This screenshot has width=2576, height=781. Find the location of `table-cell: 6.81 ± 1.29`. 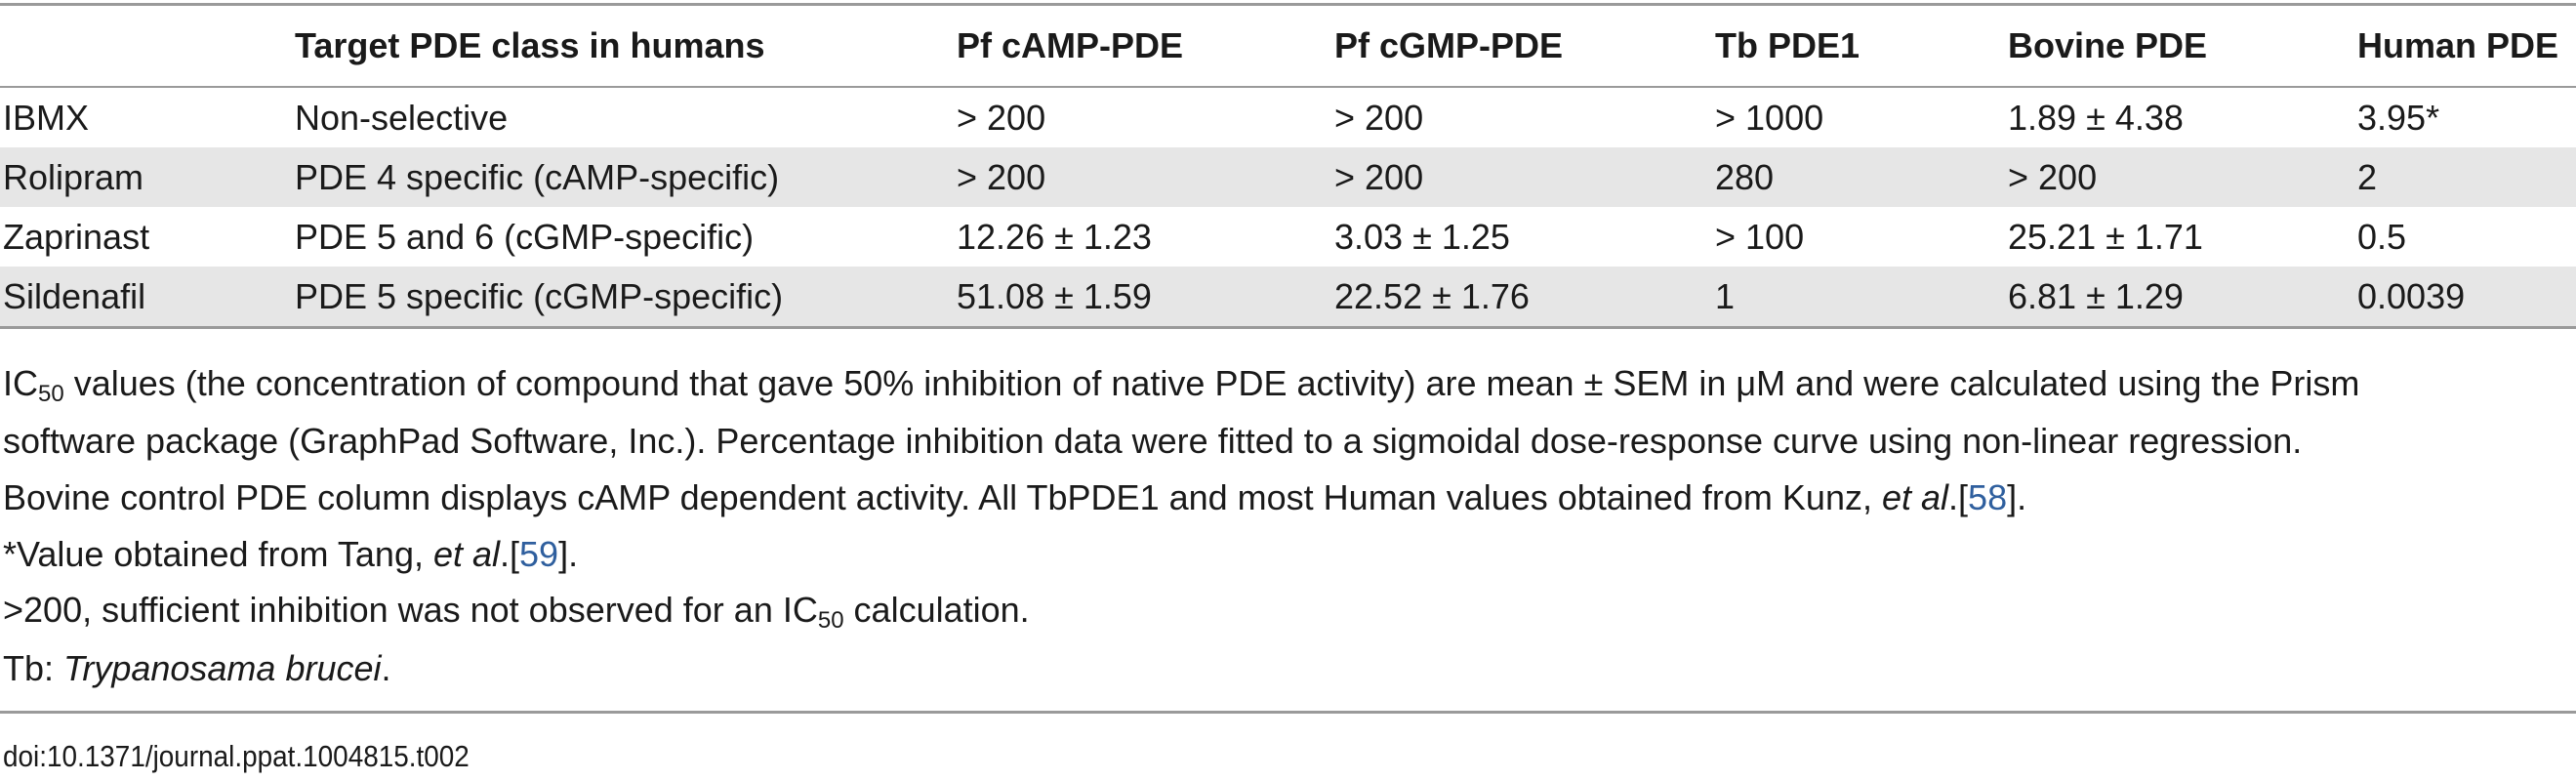

table-cell: 6.81 ± 1.29 is located at coordinates (2096, 295).